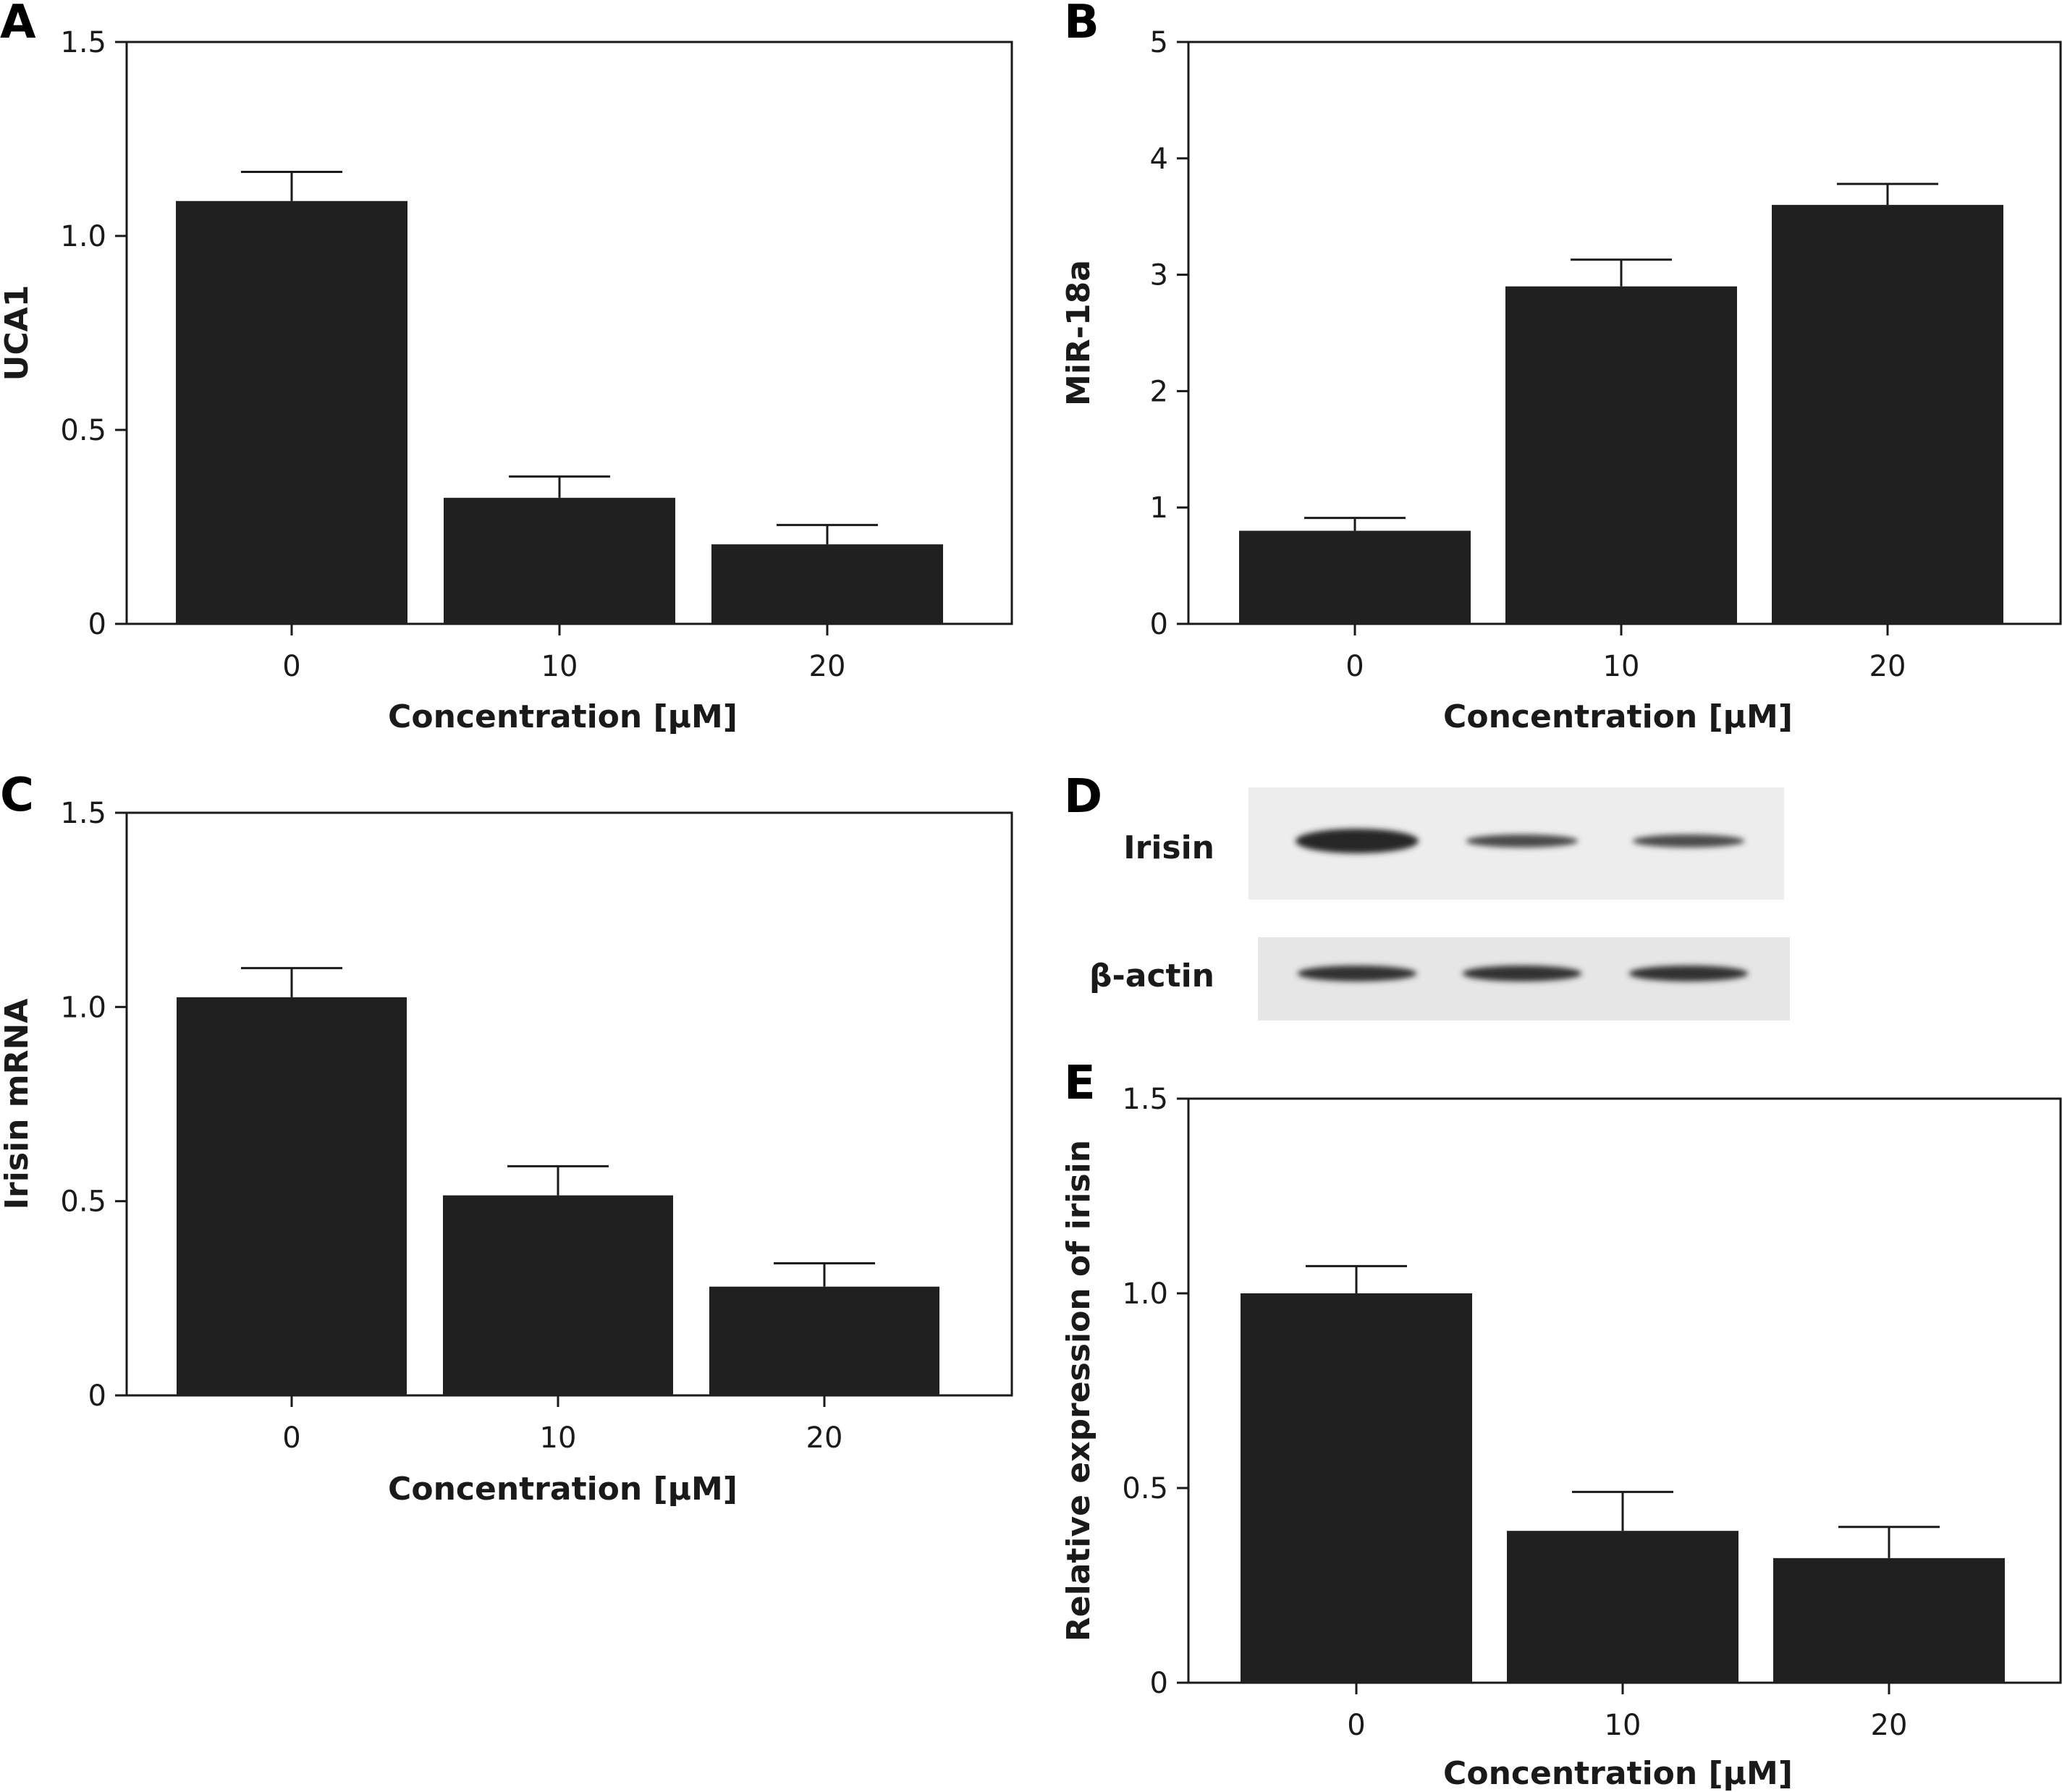  What do you see at coordinates (1080, 1083) in the screenshot?
I see `panel-letter-e: E` at bounding box center [1080, 1083].